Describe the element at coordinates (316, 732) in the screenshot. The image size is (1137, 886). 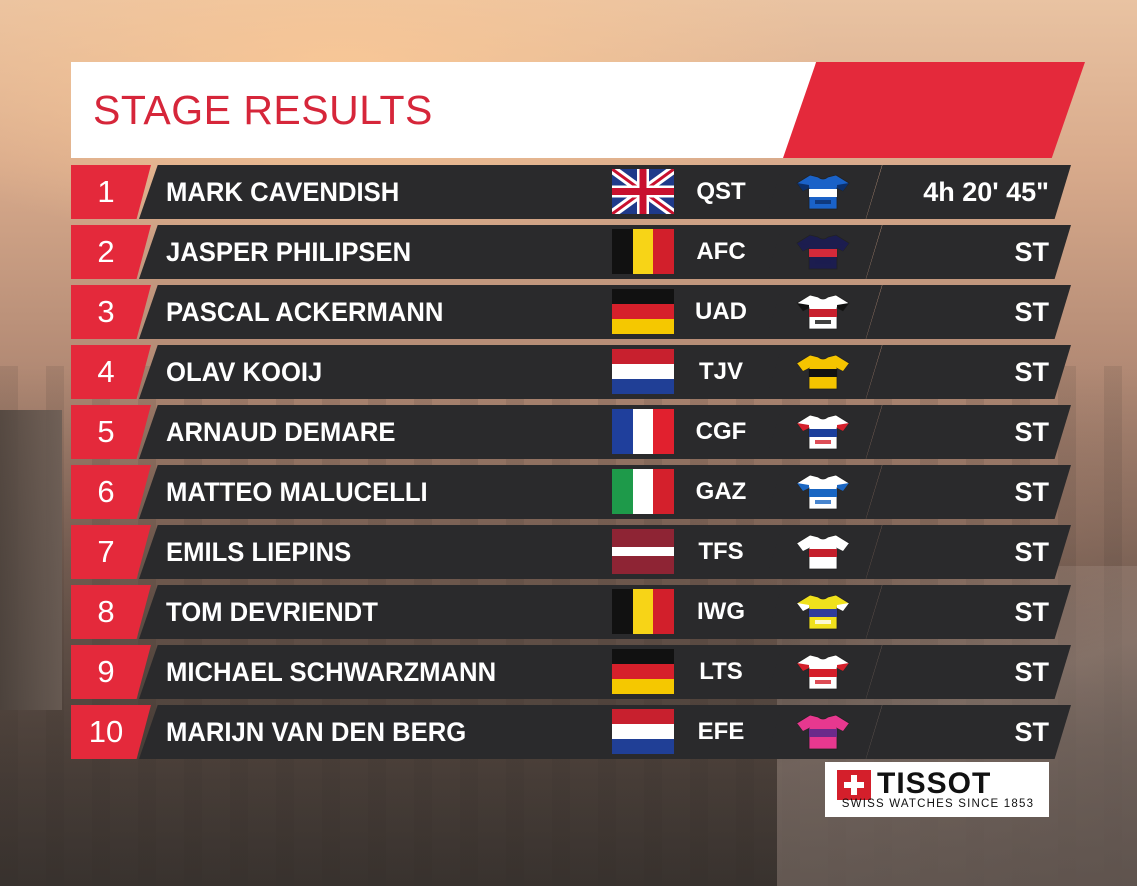
I see `rider-name: MARIJN VAN DEN BERG` at that location.